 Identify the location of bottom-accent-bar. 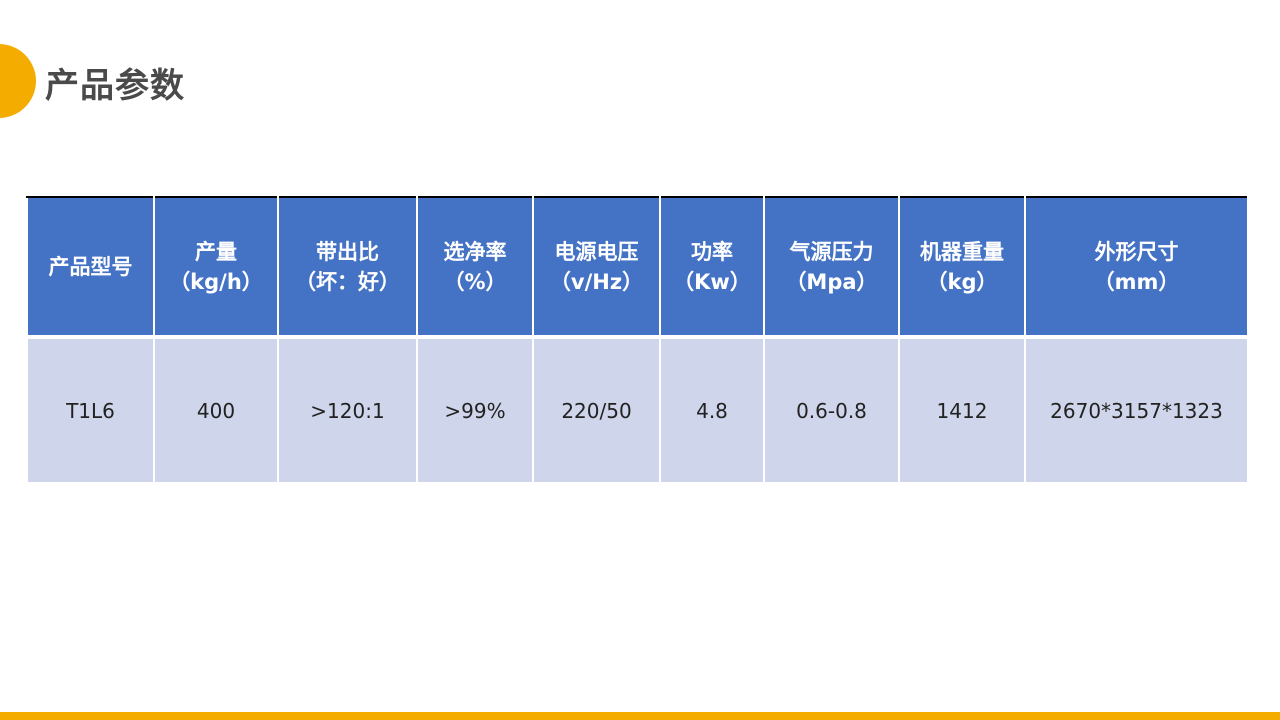
(640, 716).